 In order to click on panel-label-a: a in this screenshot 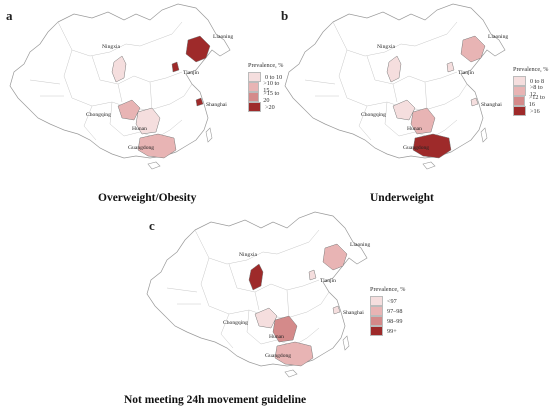, I will do `click(9, 15)`.